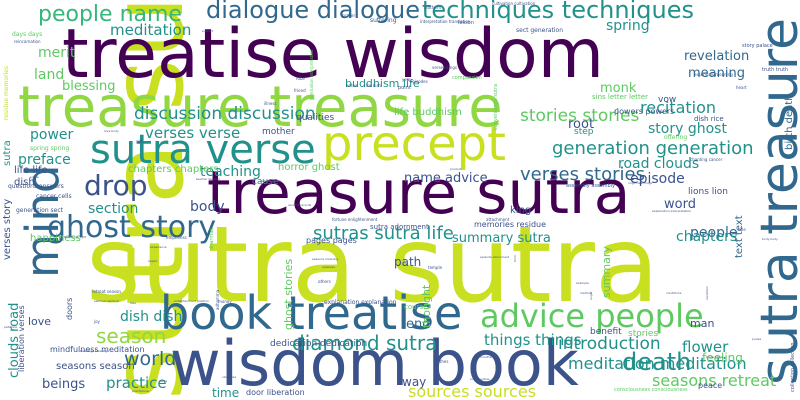 The width and height of the screenshot is (800, 400). I want to click on word-sutra-verse: sutra verse, so click(203, 150).